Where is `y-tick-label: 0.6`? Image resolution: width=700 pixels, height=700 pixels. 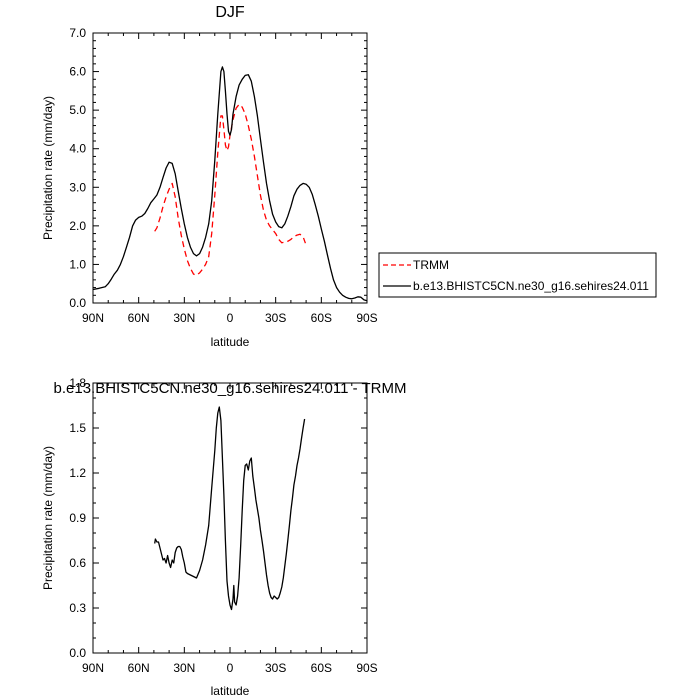
y-tick-label: 0.6 is located at coordinates (77, 563).